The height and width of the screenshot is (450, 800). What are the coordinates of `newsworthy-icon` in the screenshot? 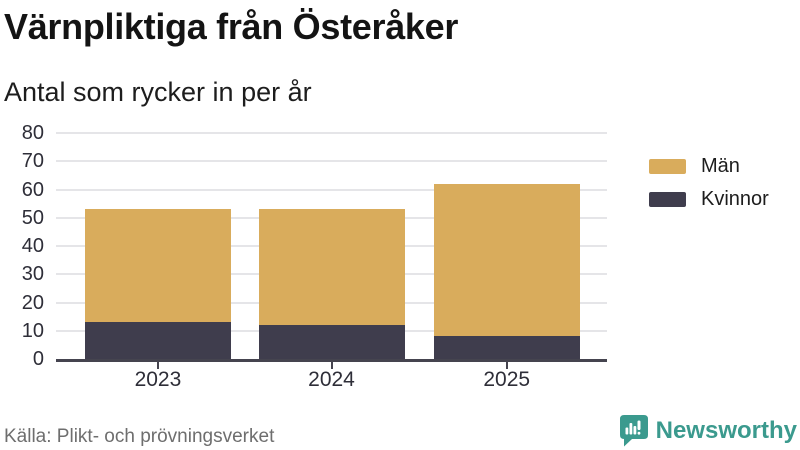 It's located at (633, 431).